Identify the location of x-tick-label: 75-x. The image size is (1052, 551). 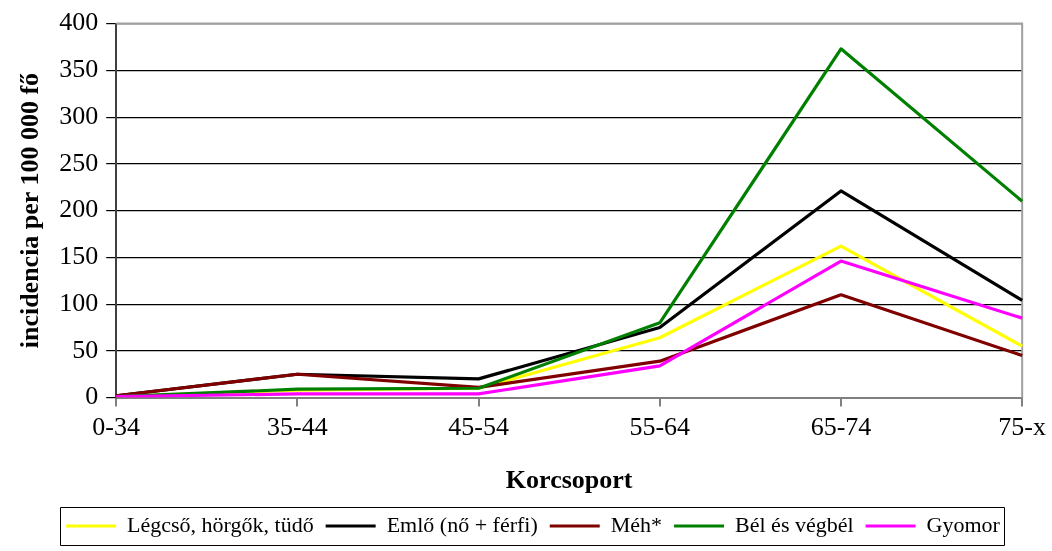
(1022, 427).